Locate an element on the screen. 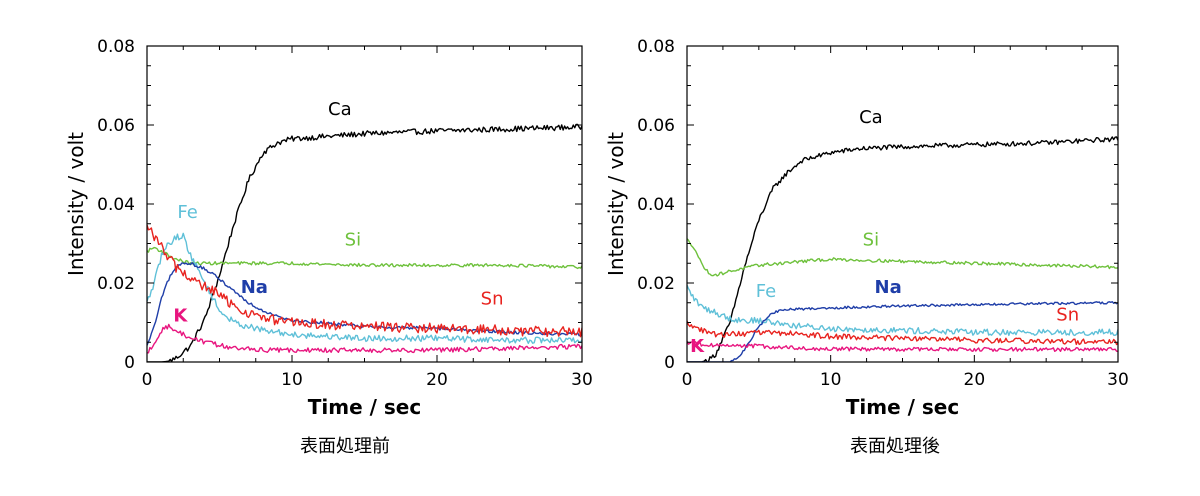  panel-caption: 表面処理前 is located at coordinates (345, 446).